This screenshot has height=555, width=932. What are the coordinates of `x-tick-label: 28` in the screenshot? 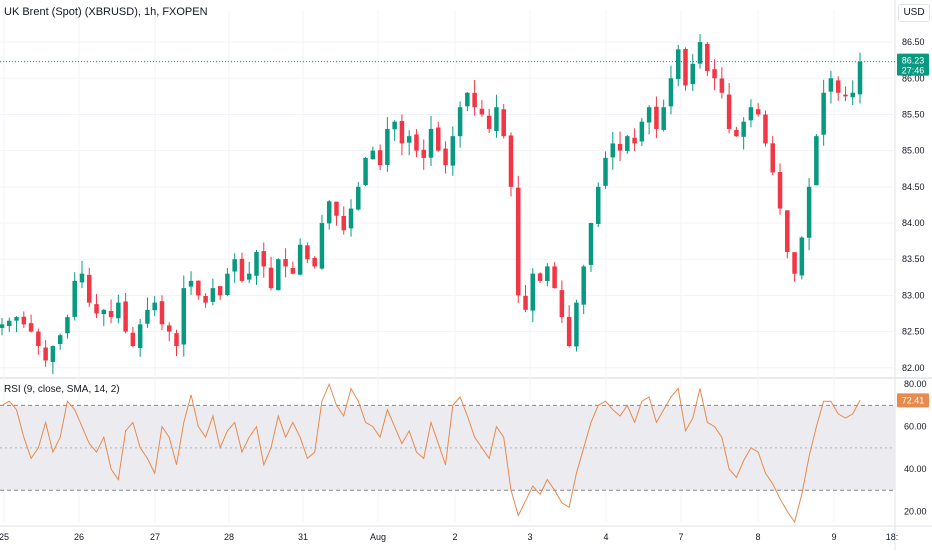 It's located at (229, 537).